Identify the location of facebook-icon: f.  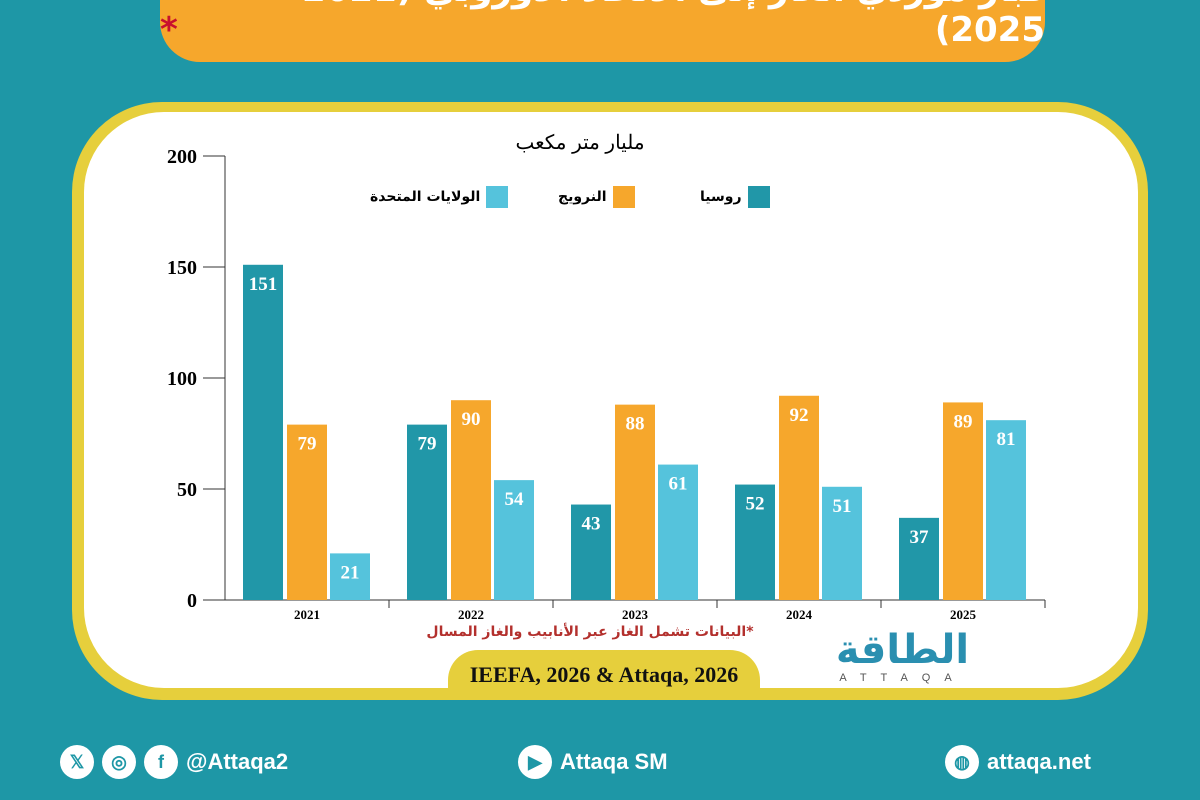
(161, 762).